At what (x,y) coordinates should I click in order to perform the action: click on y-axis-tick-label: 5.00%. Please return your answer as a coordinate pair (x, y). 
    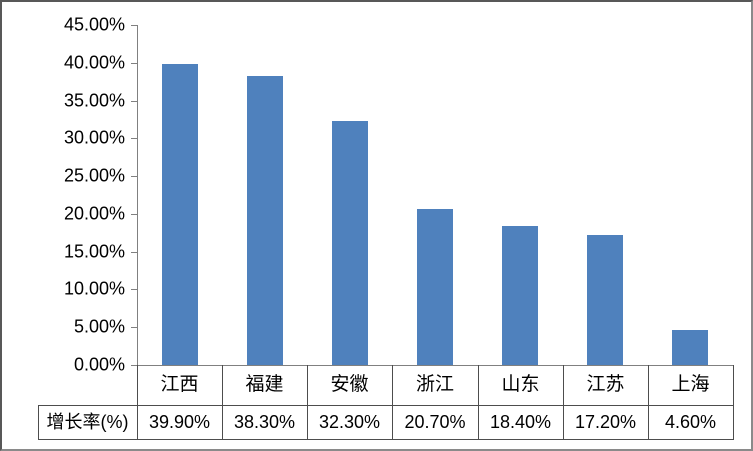
    Looking at the image, I should click on (99, 326).